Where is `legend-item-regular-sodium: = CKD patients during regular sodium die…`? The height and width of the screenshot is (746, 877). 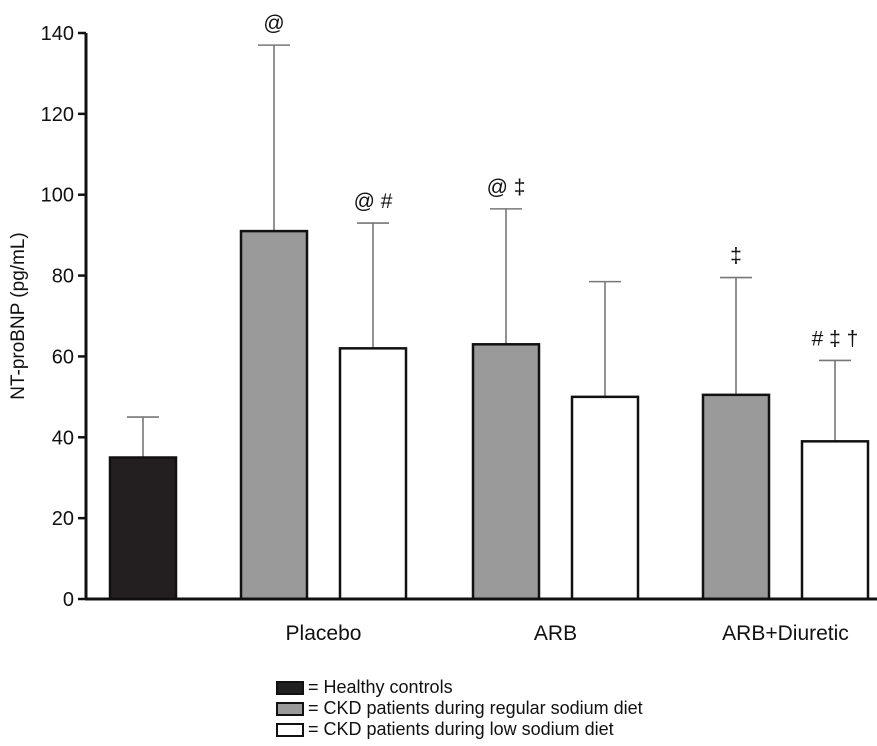
legend-item-regular-sodium: = CKD patients during regular sodium die… is located at coordinates (459, 708).